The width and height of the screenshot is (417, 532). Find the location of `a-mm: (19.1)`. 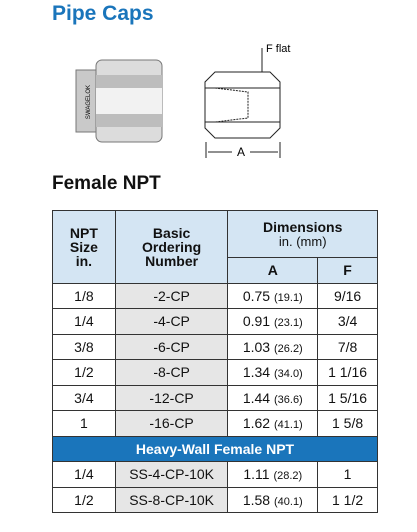

a-mm: (19.1) is located at coordinates (288, 297).